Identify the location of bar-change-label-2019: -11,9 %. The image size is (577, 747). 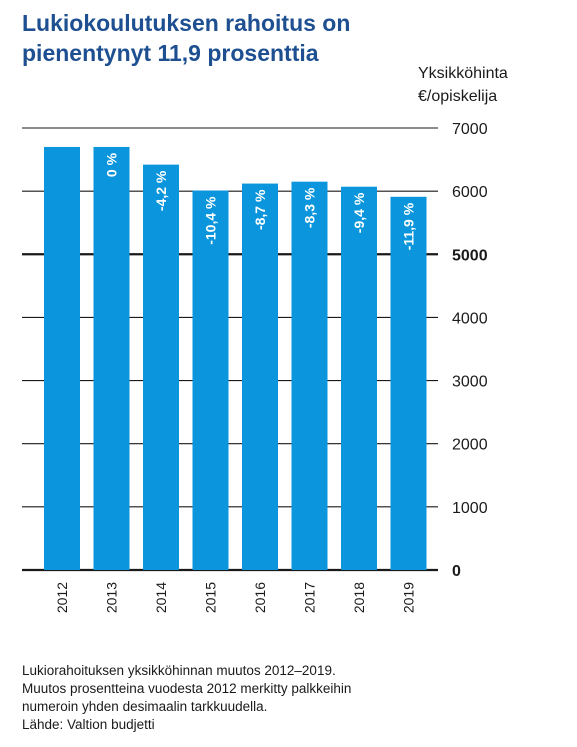
(409, 226).